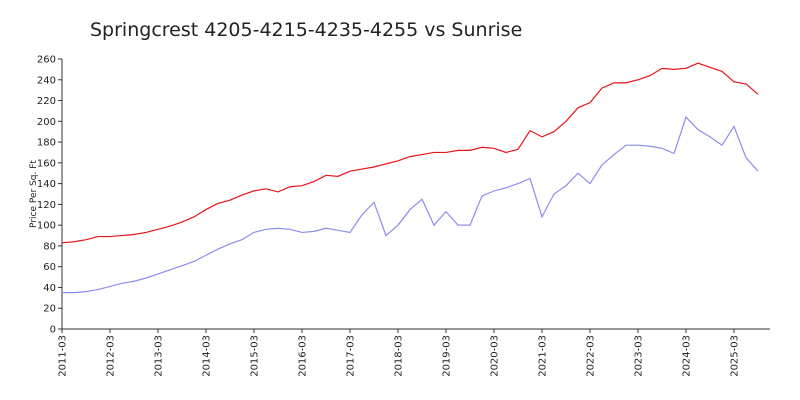 The image size is (800, 400). I want to click on y-tick-label: 180, so click(46, 143).